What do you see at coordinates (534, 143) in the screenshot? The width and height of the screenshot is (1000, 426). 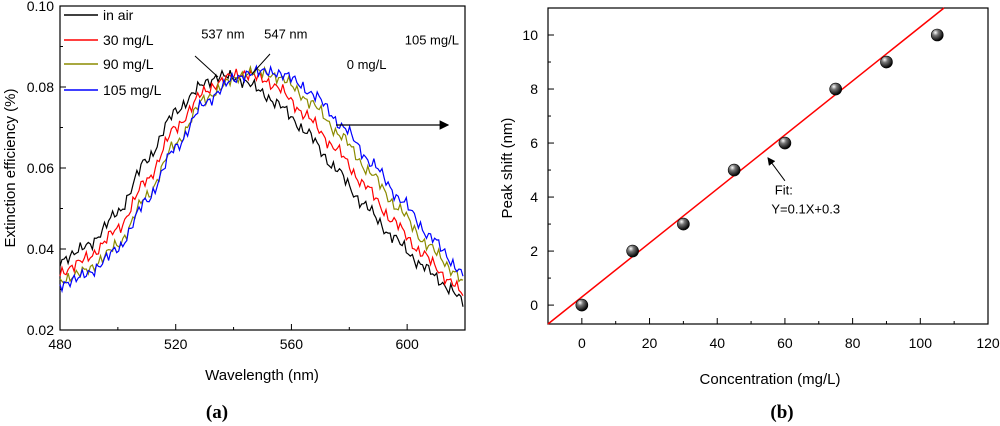 I see `panel-b-y-tick-label: 6` at bounding box center [534, 143].